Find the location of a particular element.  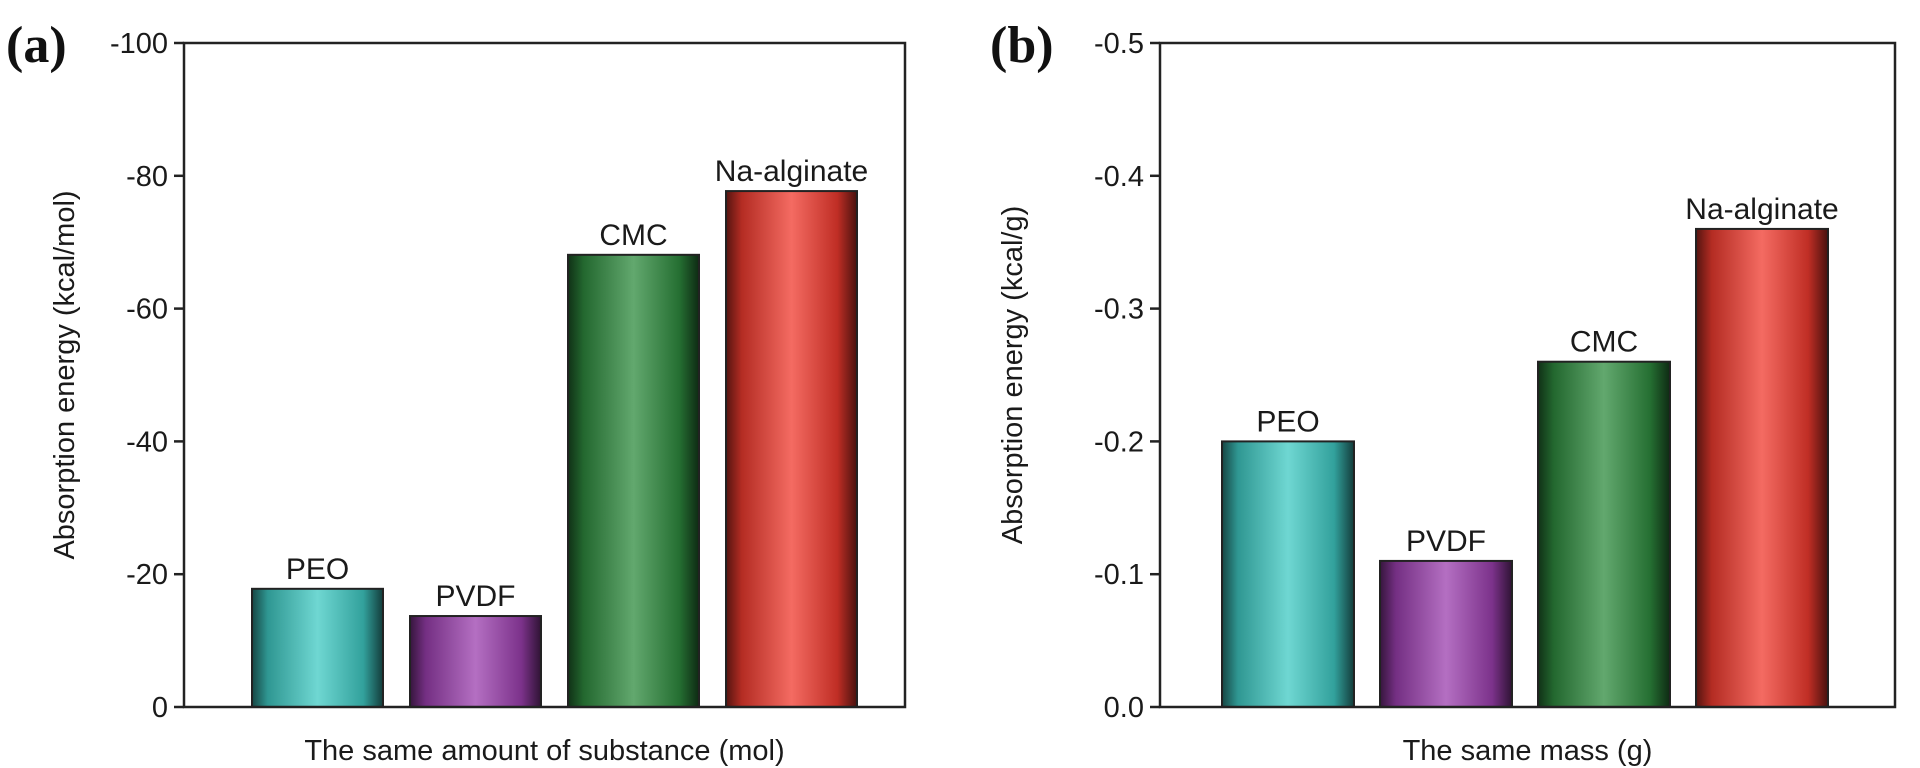

bar-peo-a is located at coordinates (317, 647).